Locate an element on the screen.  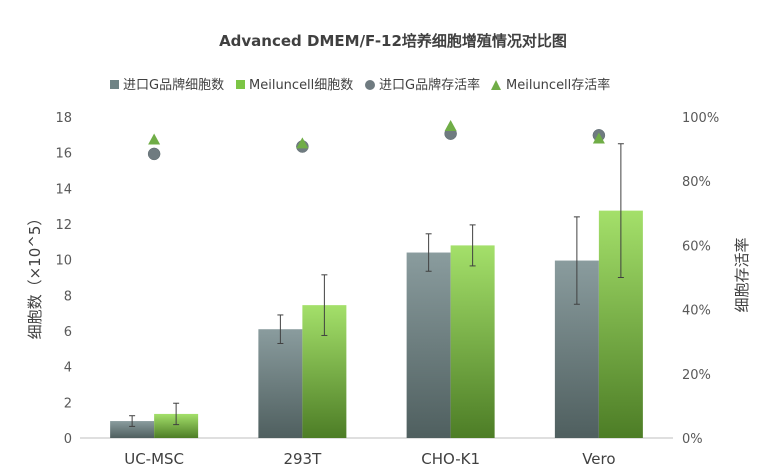
y2-tick-label: 0% is located at coordinates (692, 439).